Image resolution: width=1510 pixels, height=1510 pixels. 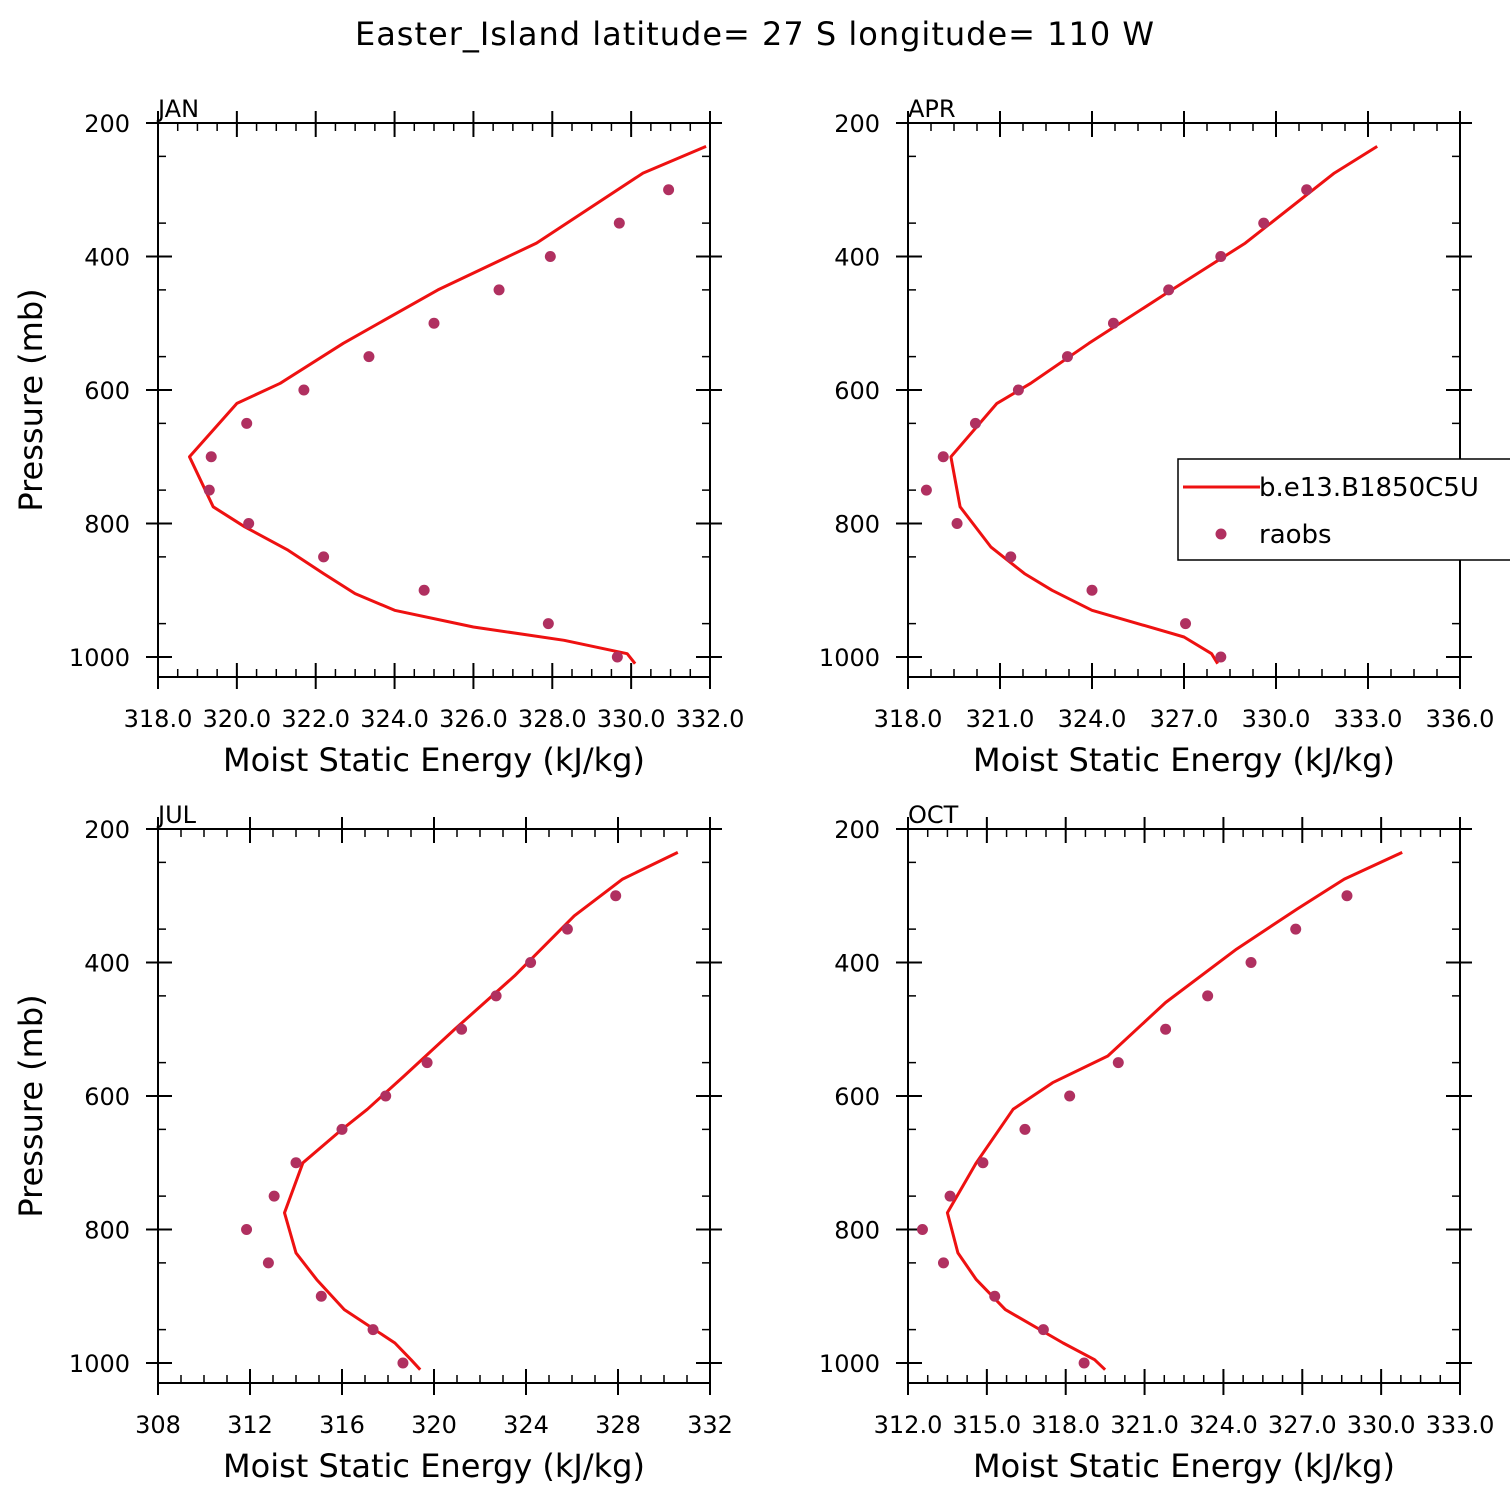 What do you see at coordinates (618, 1425) in the screenshot?
I see `x-tick-label: 328` at bounding box center [618, 1425].